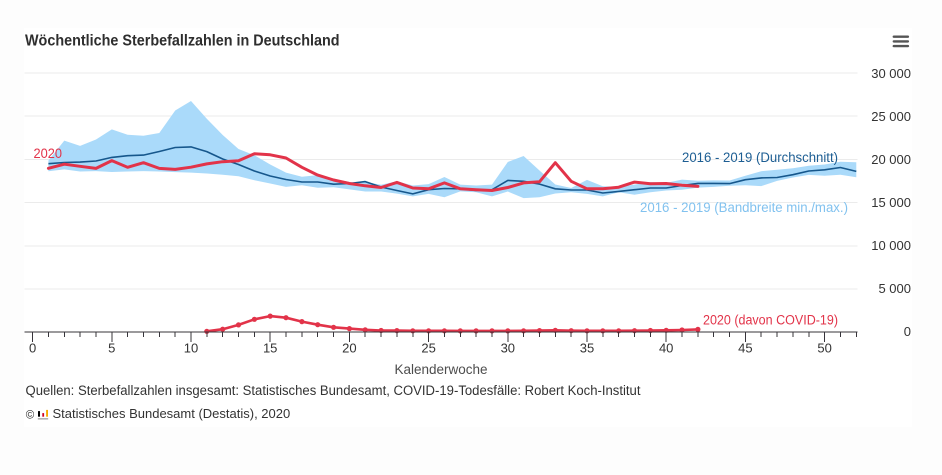 This screenshot has width=942, height=475. What do you see at coordinates (891, 202) in the screenshot?
I see `svg-text: 15 000` at bounding box center [891, 202].